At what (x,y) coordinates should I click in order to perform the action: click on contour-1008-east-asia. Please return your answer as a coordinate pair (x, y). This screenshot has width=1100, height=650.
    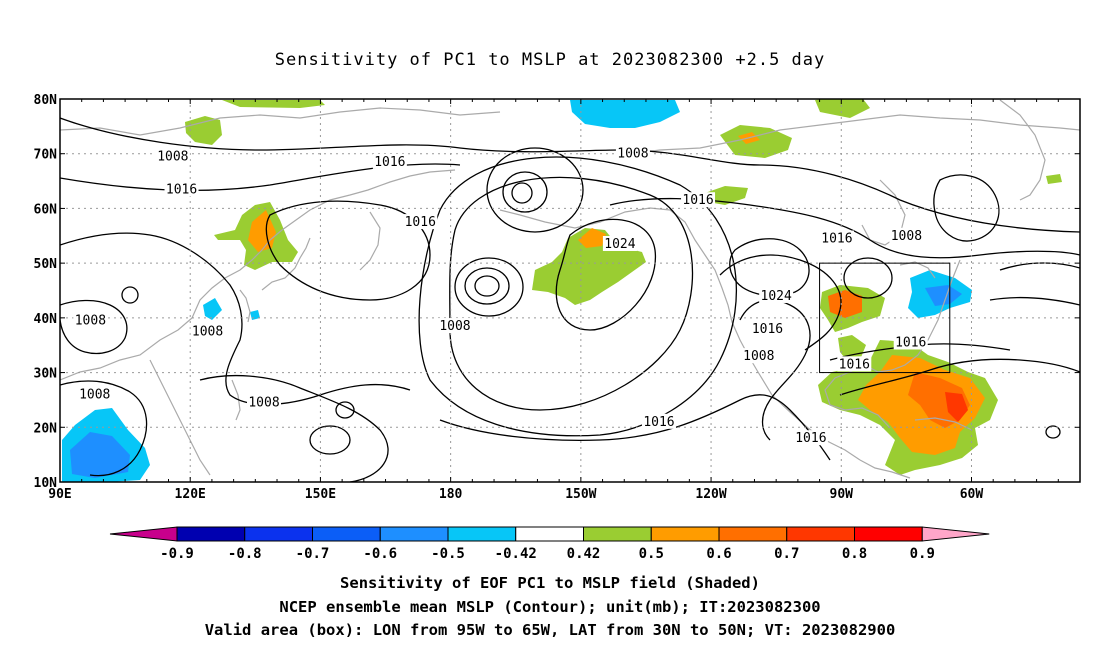
    Looking at the image, I should click on (94, 327).